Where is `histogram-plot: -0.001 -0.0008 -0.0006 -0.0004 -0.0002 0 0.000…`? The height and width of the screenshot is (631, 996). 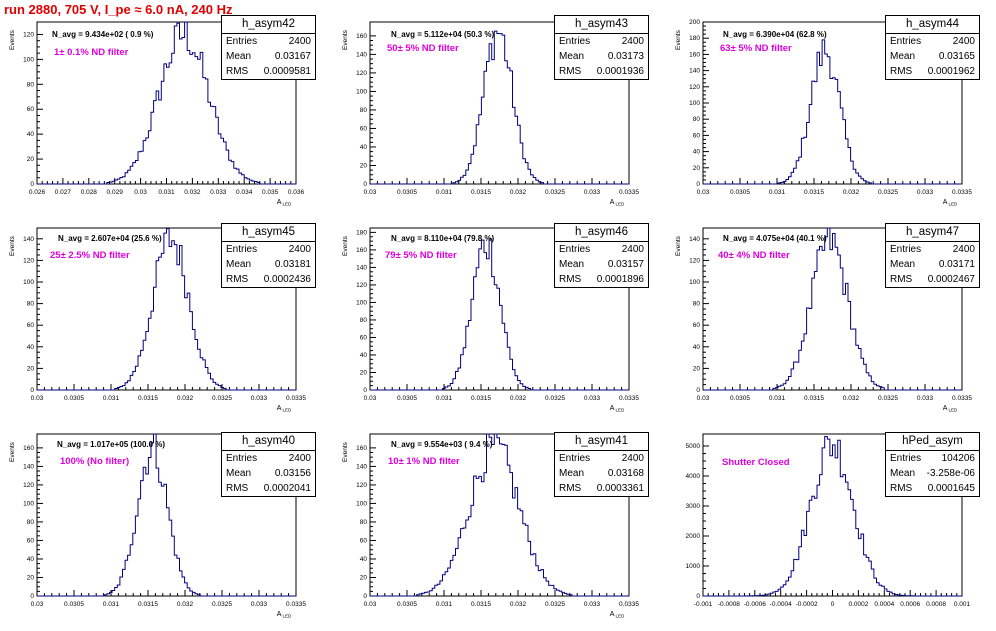 histogram-plot: -0.001 -0.0008 -0.0006 -0.0004 -0.0002 0 0.000… is located at coordinates (828, 520).